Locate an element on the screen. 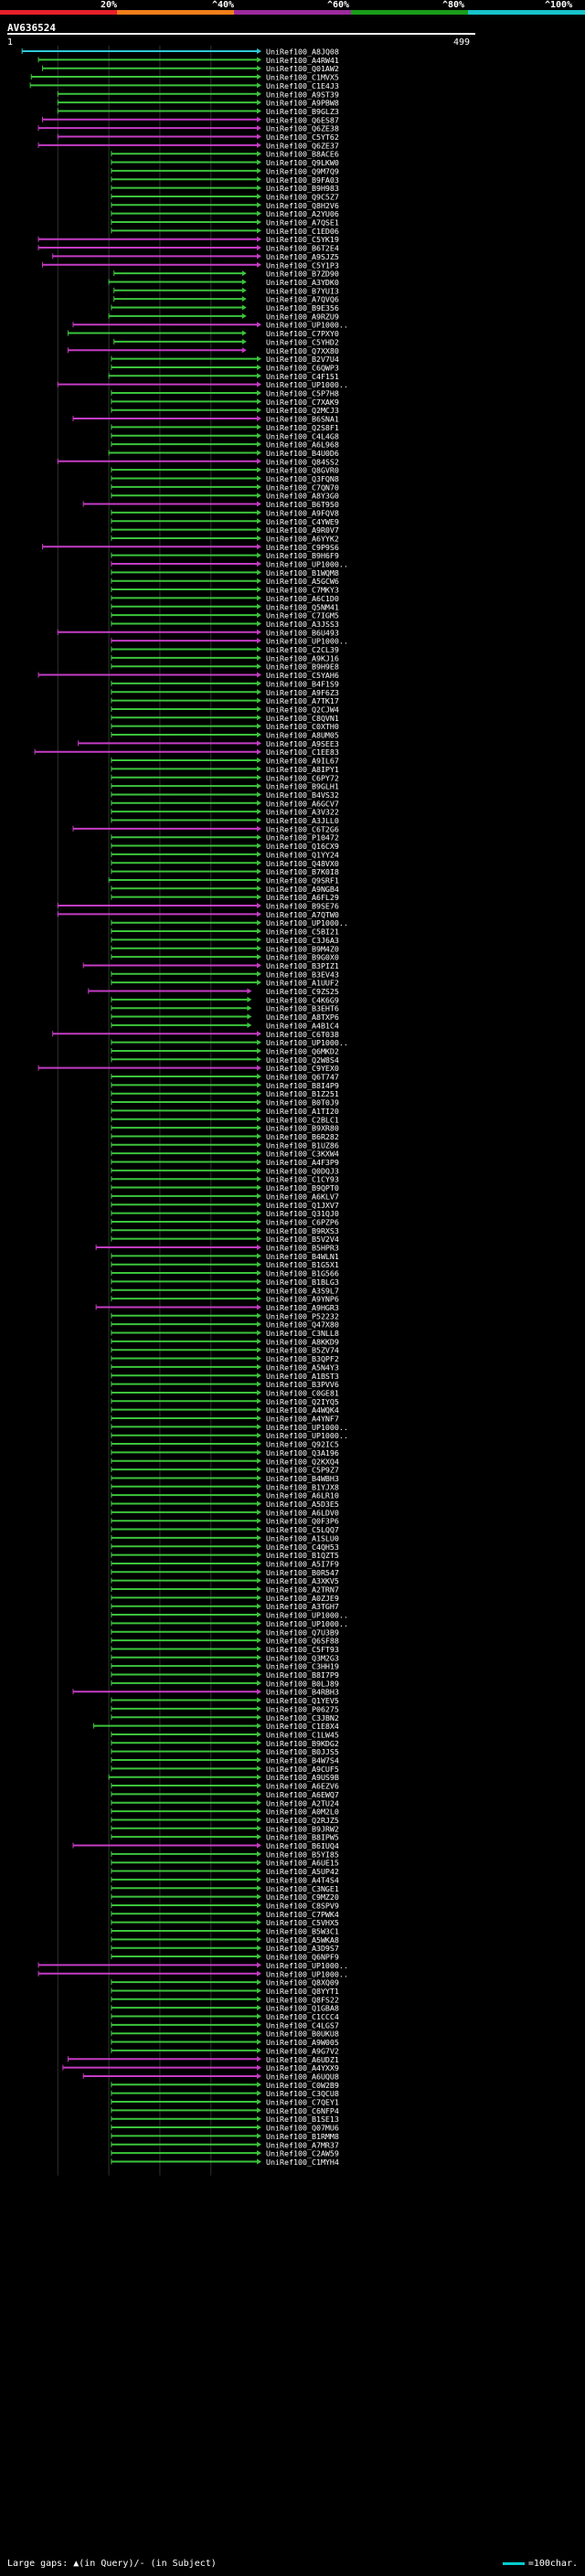 Image resolution: width=585 pixels, height=2576 pixels. hit-label: UniRef100_B4RBH3 is located at coordinates (302, 1692).